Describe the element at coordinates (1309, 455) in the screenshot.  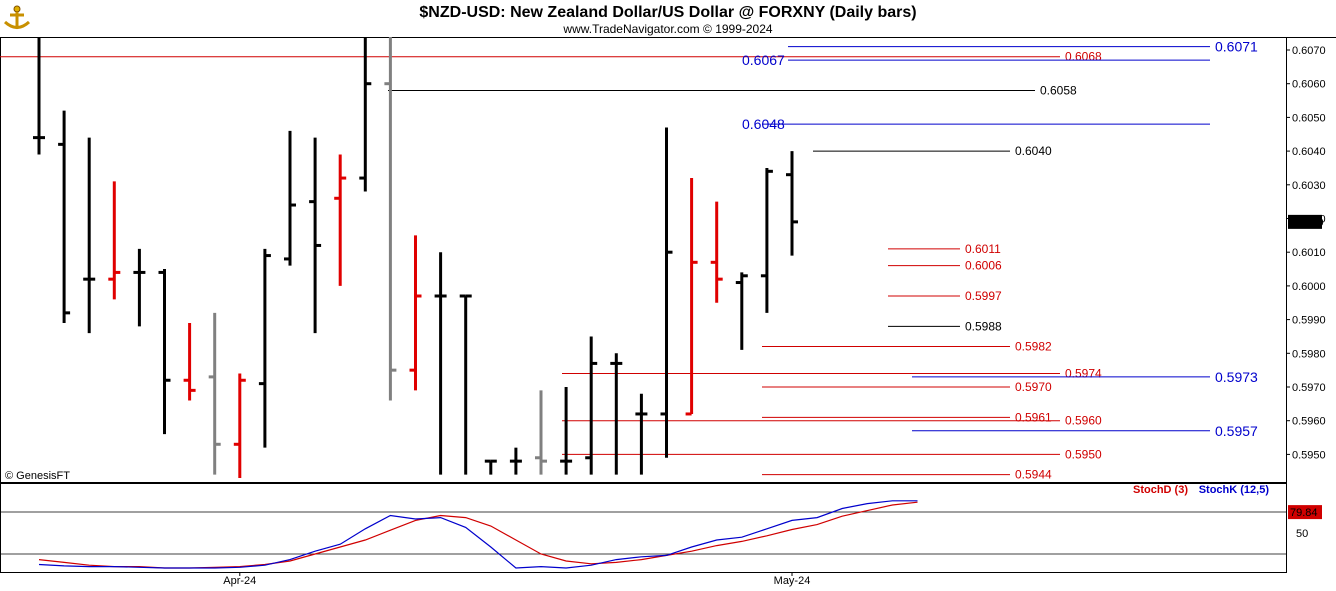
I see `y-tick-label: 0.5950` at that location.